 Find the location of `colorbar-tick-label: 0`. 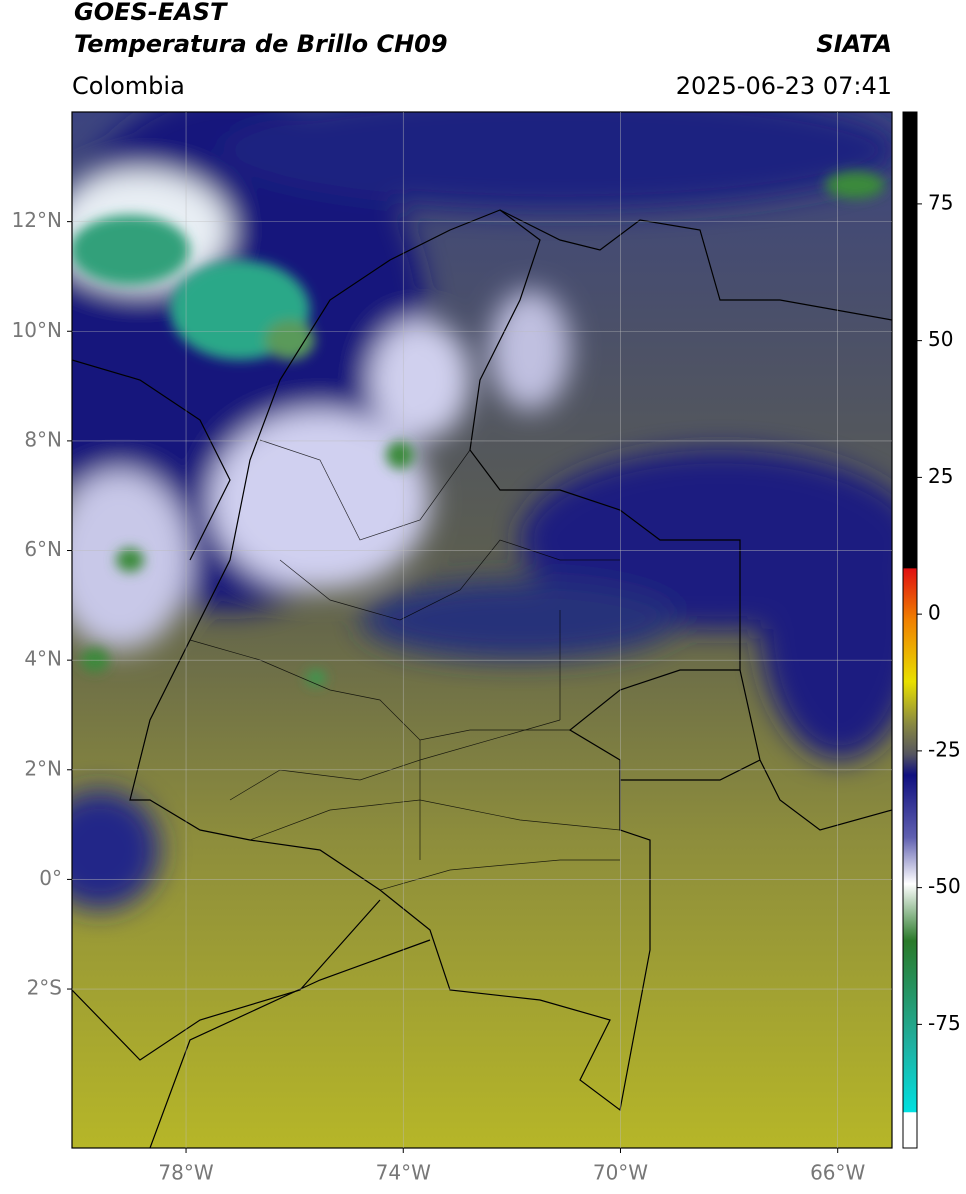

colorbar-tick-label: 0 is located at coordinates (934, 613).